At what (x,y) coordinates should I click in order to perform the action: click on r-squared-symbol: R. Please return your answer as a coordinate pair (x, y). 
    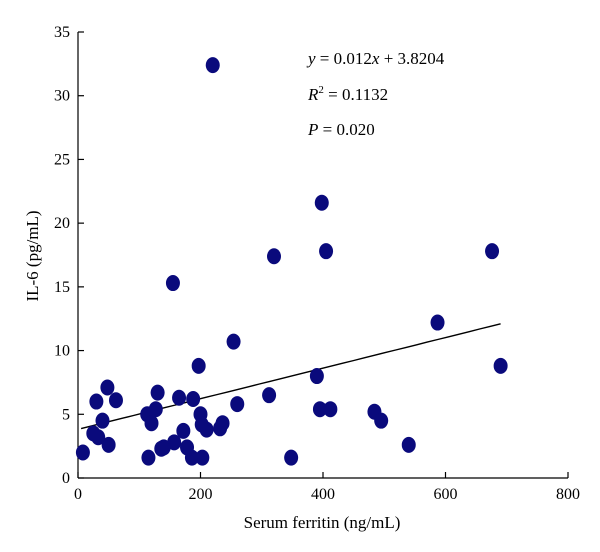
    Looking at the image, I should click on (313, 94).